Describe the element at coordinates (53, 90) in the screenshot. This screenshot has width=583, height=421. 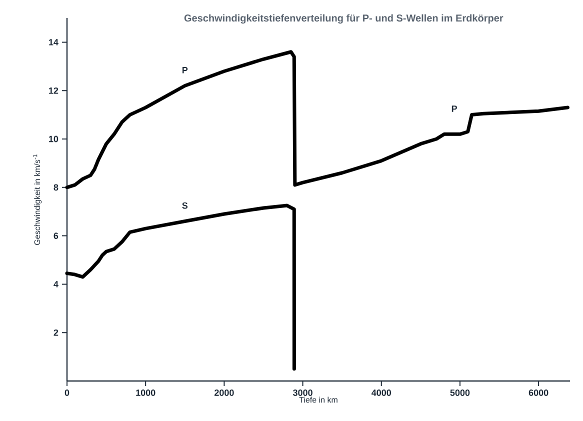
I see `y-tick-label: 12` at that location.